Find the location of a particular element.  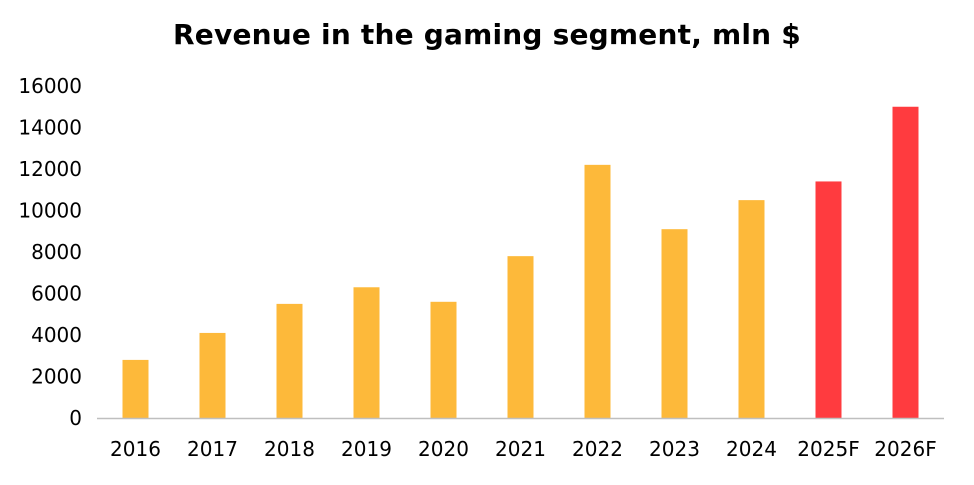

bar-2017 is located at coordinates (212, 375).